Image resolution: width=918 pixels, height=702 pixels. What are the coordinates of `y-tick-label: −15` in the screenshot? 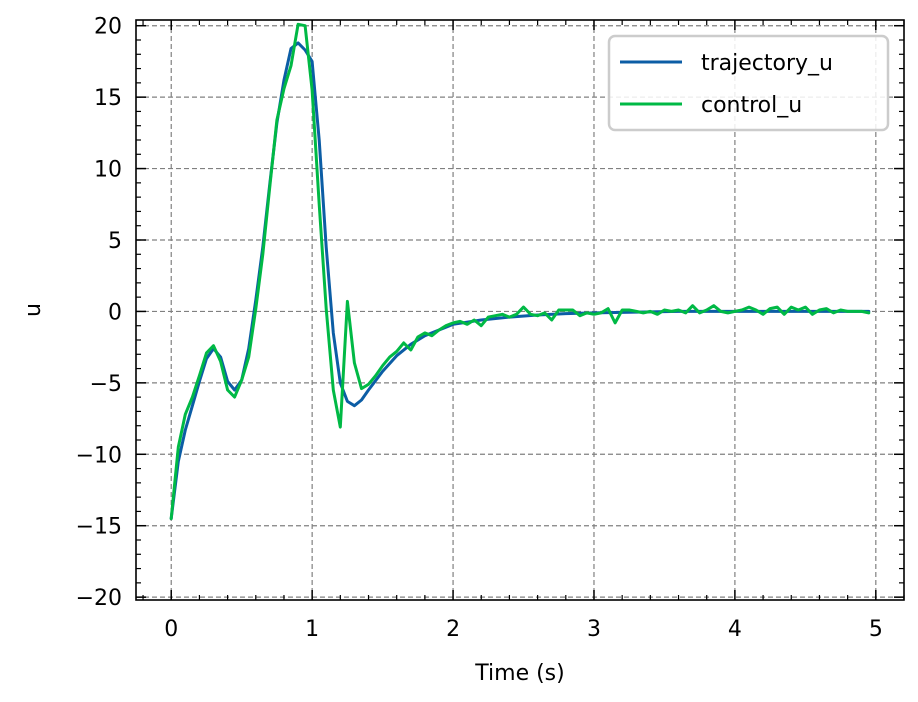 It's located at (99, 527).